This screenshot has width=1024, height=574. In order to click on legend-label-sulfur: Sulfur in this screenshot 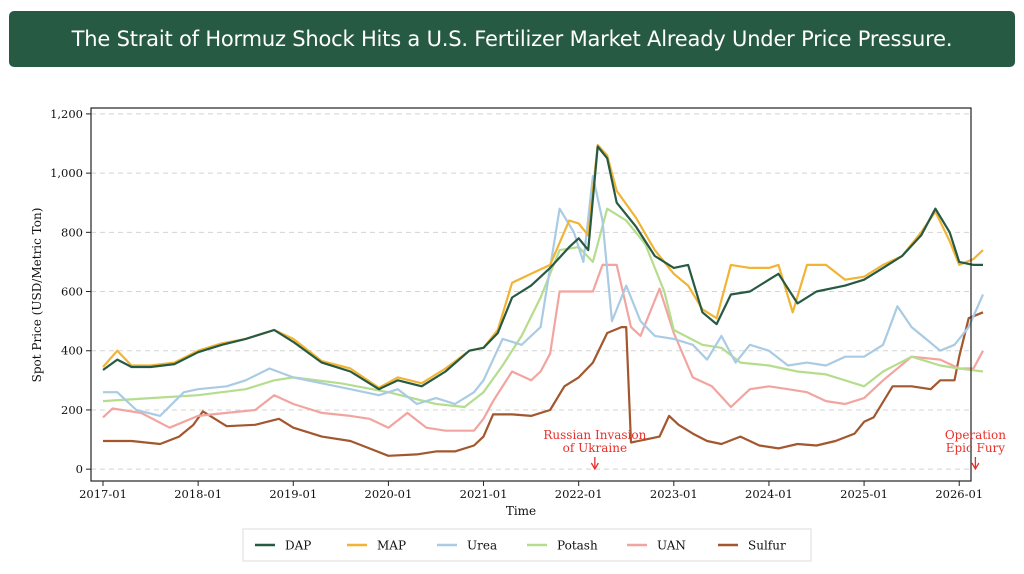, I will do `click(767, 546)`.